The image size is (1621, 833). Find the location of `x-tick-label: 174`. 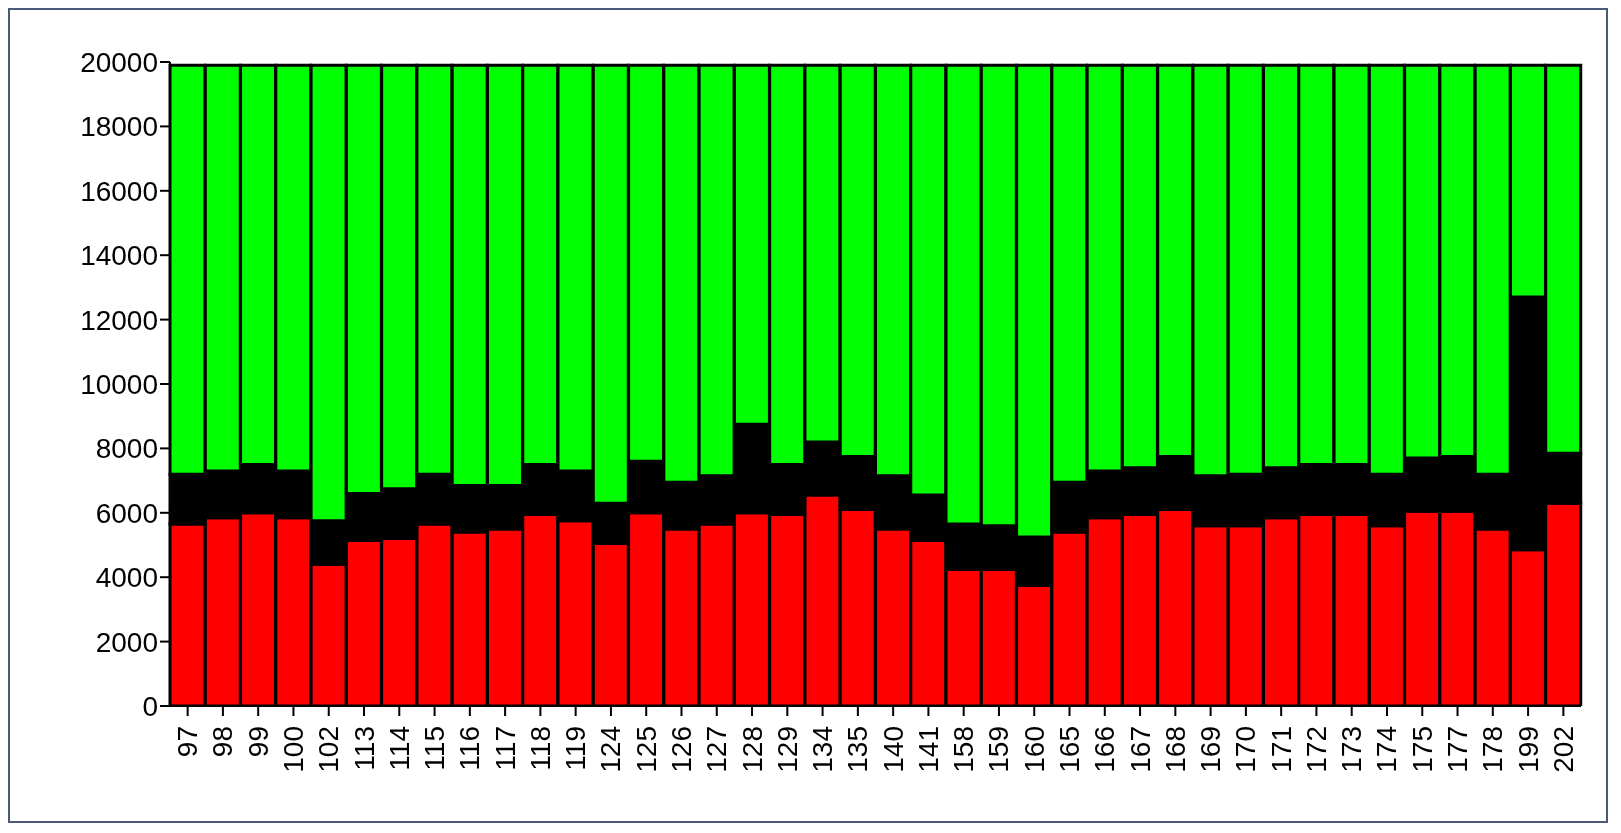

x-tick-label: 174 is located at coordinates (1387, 749).